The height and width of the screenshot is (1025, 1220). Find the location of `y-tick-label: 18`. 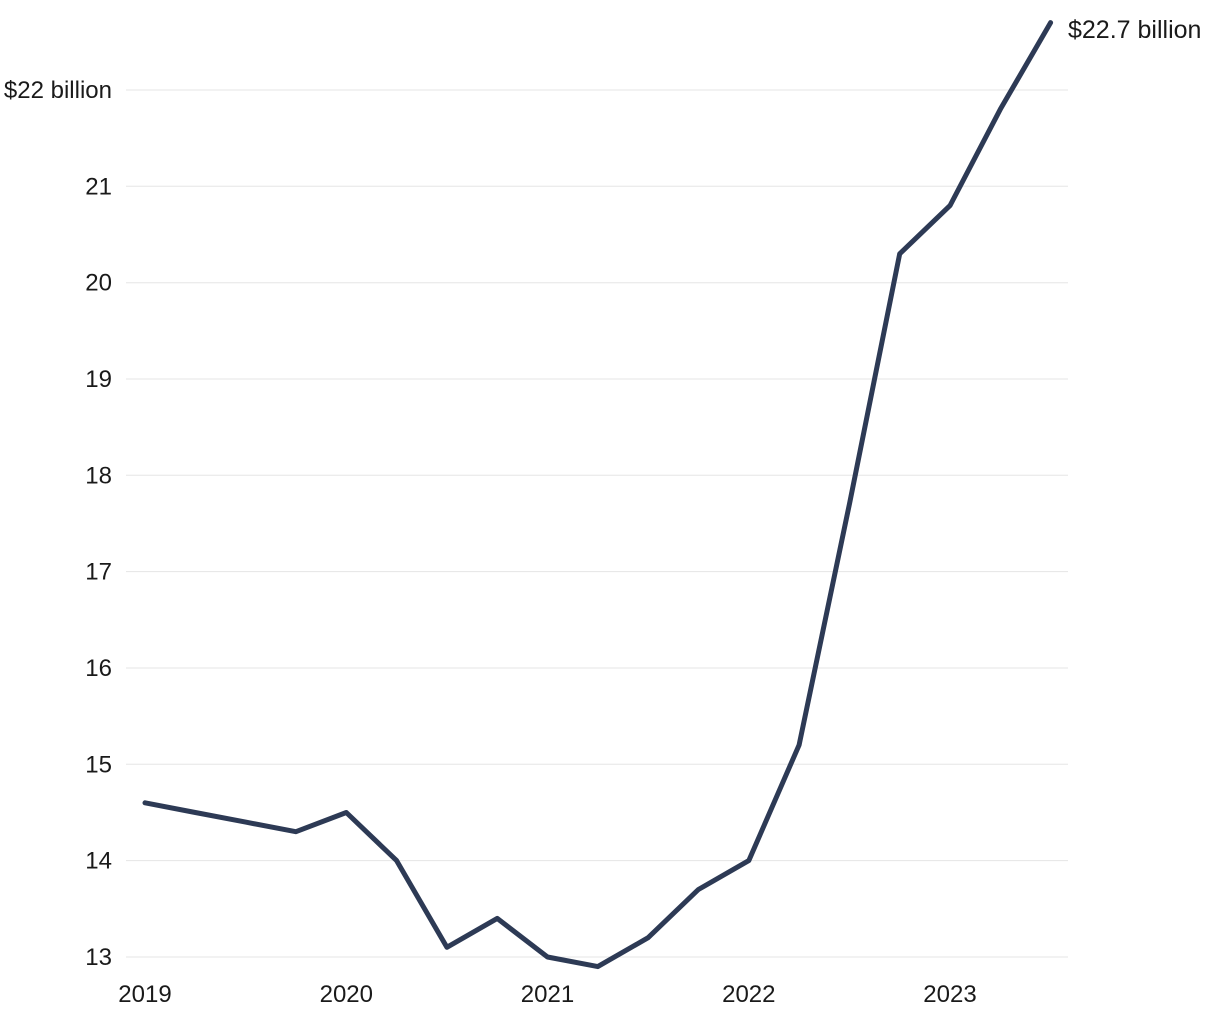

y-tick-label: 18 is located at coordinates (98, 475).